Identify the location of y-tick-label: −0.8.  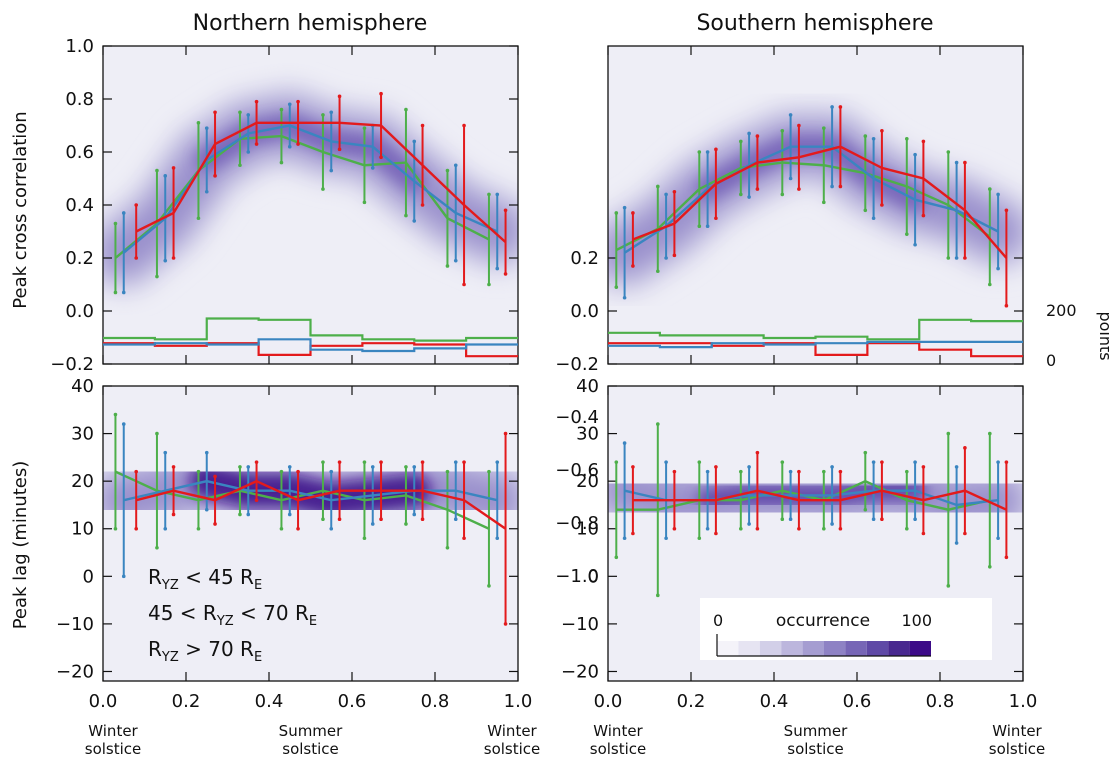
(577, 523).